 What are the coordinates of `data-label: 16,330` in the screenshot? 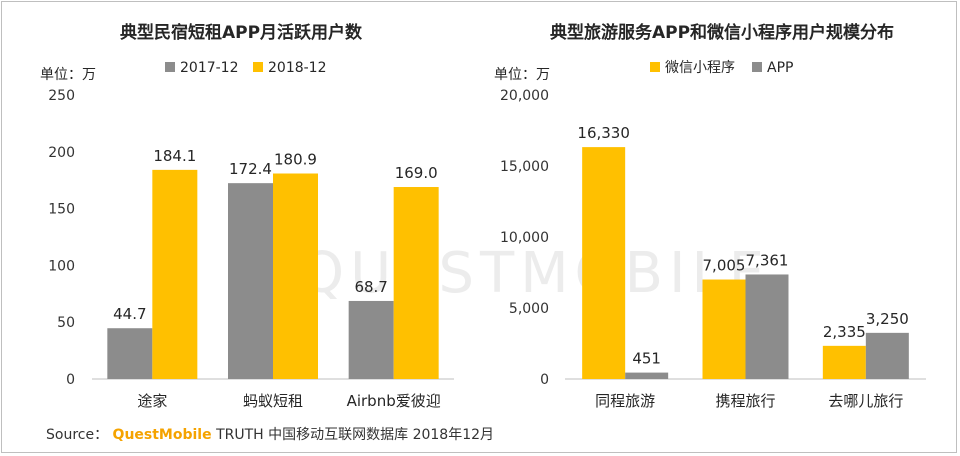 It's located at (603, 133).